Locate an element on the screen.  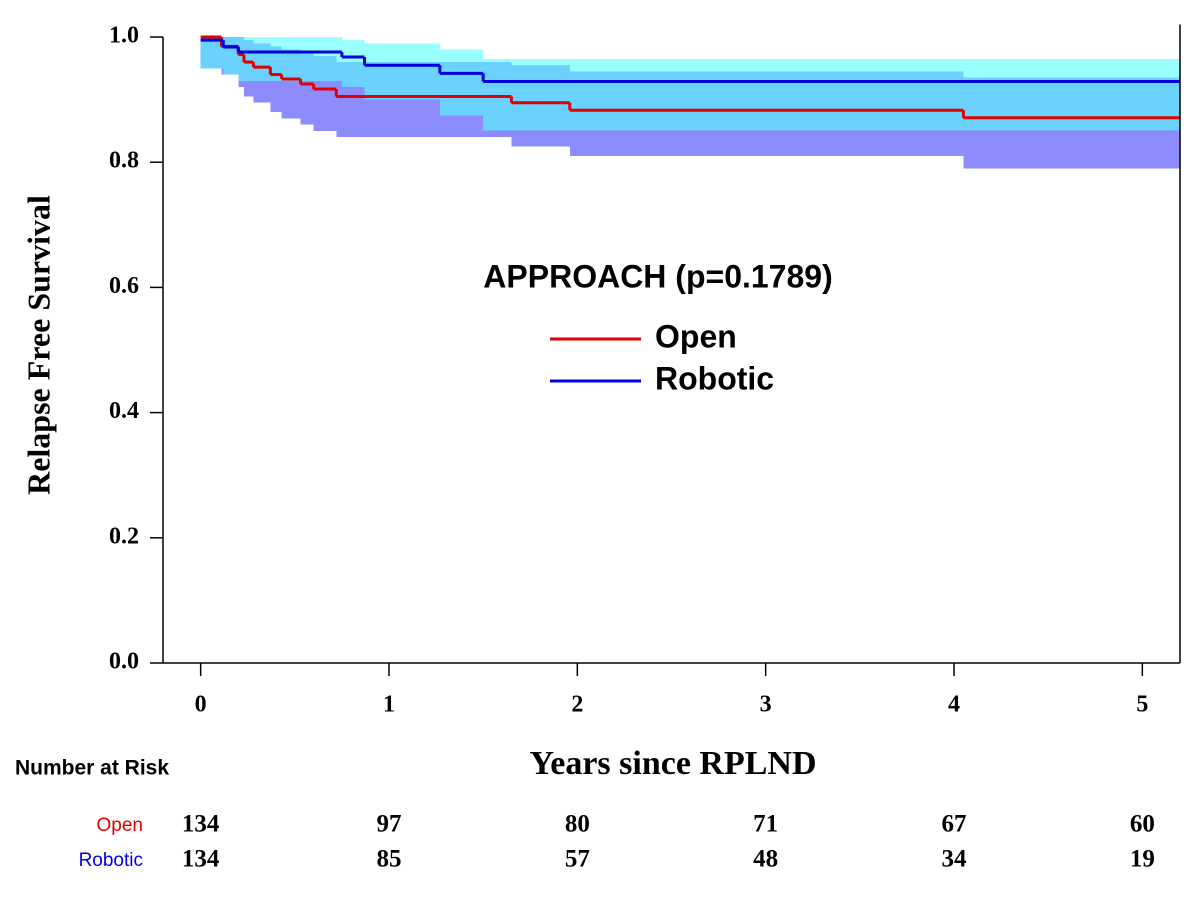
risk-table-title: Number at Risk is located at coordinates (92, 768).